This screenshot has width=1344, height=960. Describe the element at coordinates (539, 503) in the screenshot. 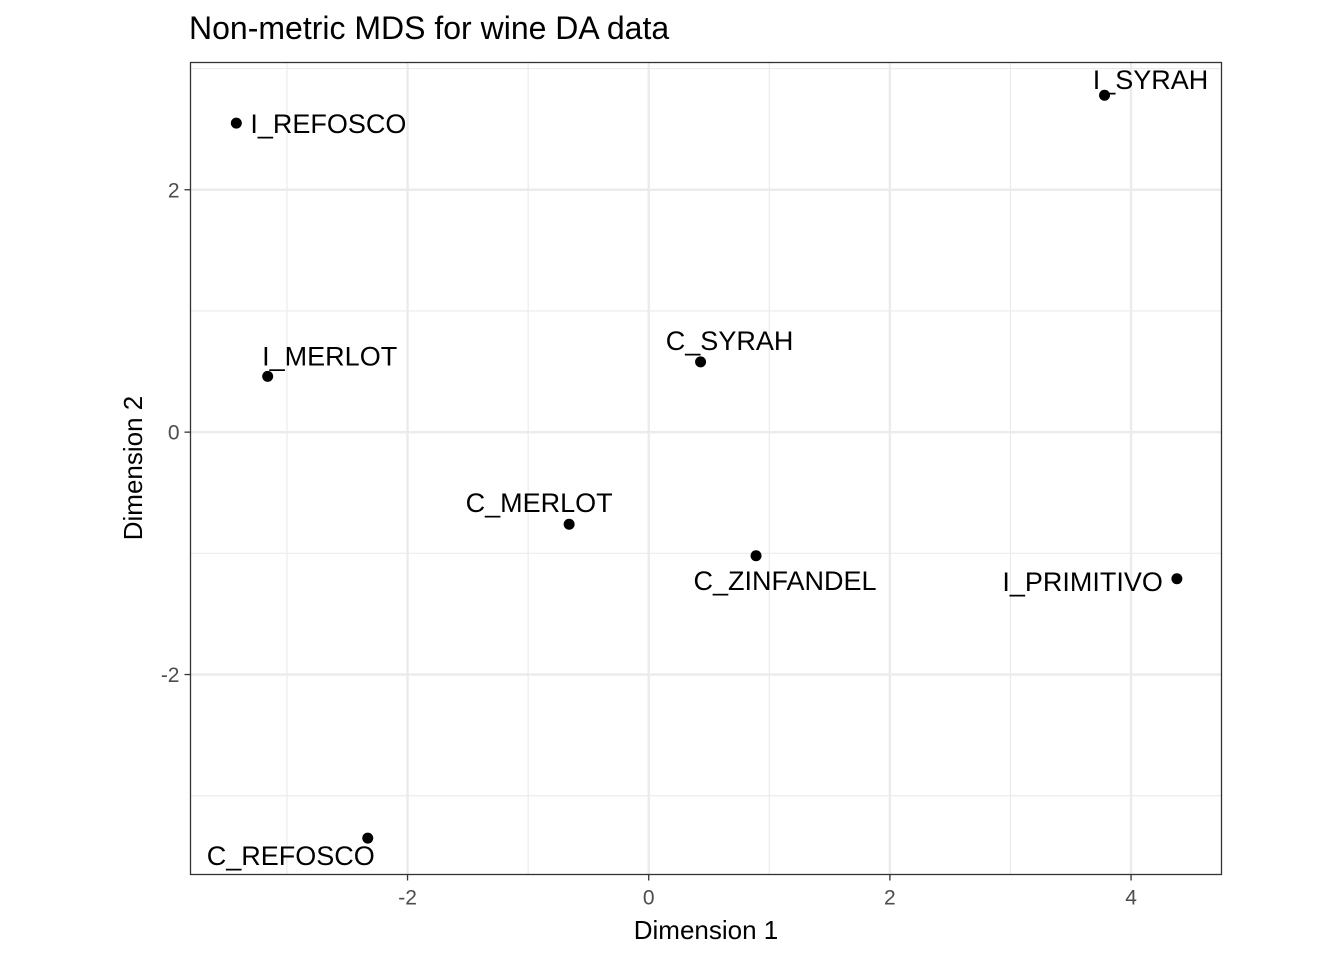

I see `point-label: C_MERLOT` at that location.